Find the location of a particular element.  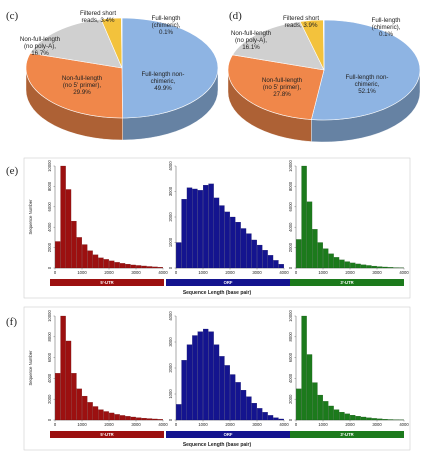

x-tick-label: 2000 is located at coordinates (350, 272).